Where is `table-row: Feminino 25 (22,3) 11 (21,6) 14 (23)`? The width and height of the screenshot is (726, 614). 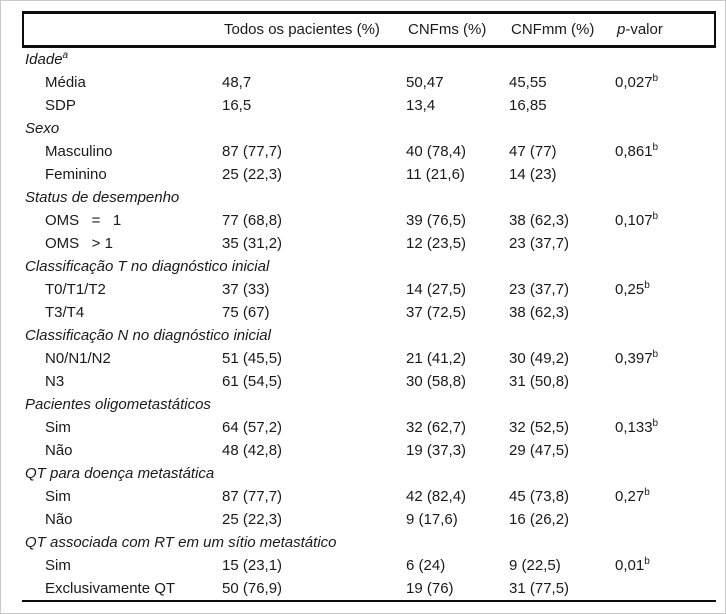 table-row: Feminino 25 (22,3) 11 (21,6) 14 (23) is located at coordinates (369, 174).